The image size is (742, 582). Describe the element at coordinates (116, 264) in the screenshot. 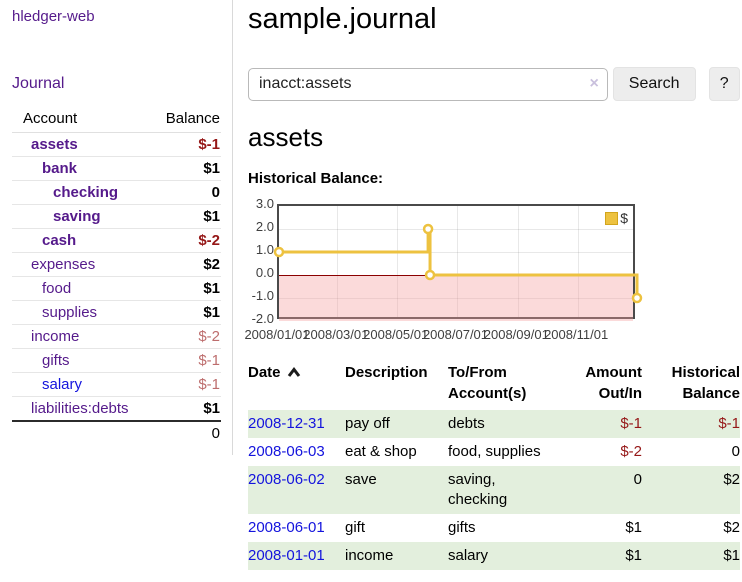

I see `account-row: expenses $2` at that location.